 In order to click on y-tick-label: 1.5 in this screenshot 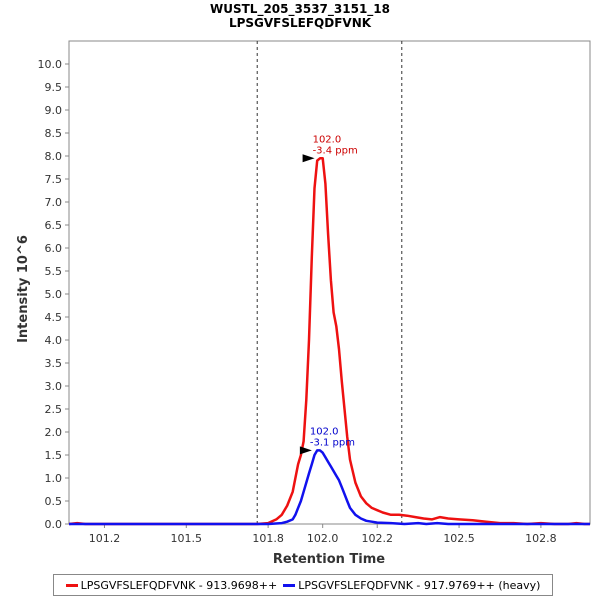, I will do `click(54, 455)`.